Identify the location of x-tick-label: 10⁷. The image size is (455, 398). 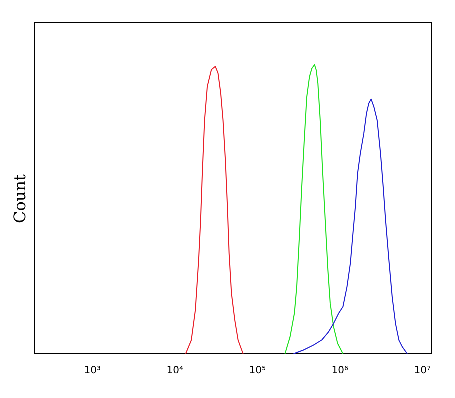
(422, 371).